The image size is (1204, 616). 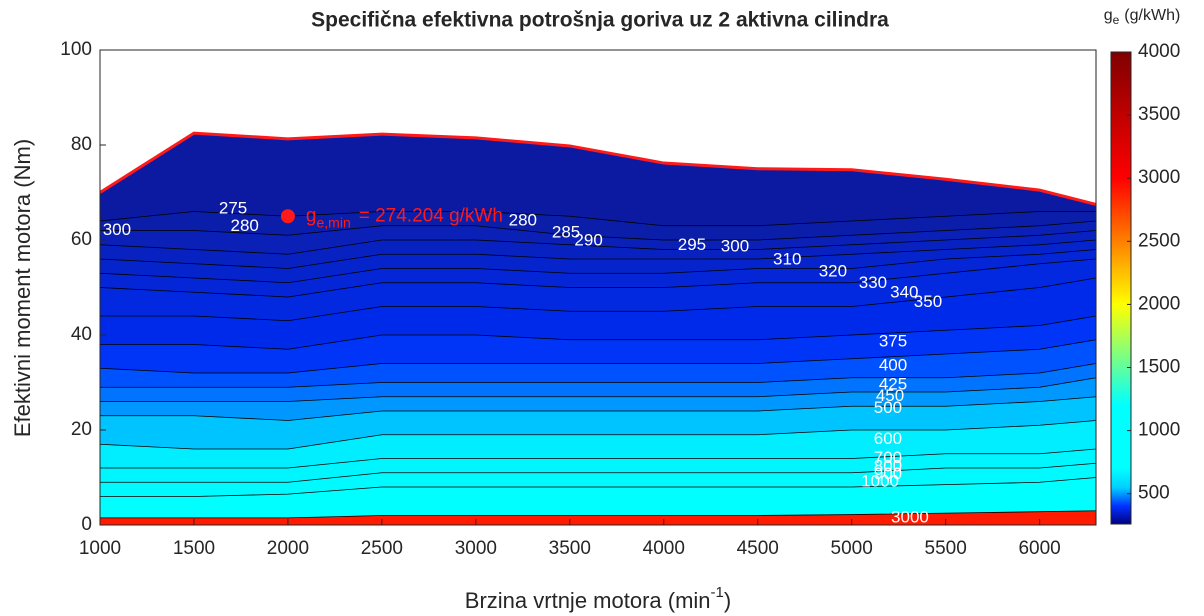 I want to click on y-tick-label: 40, so click(x=81, y=334).